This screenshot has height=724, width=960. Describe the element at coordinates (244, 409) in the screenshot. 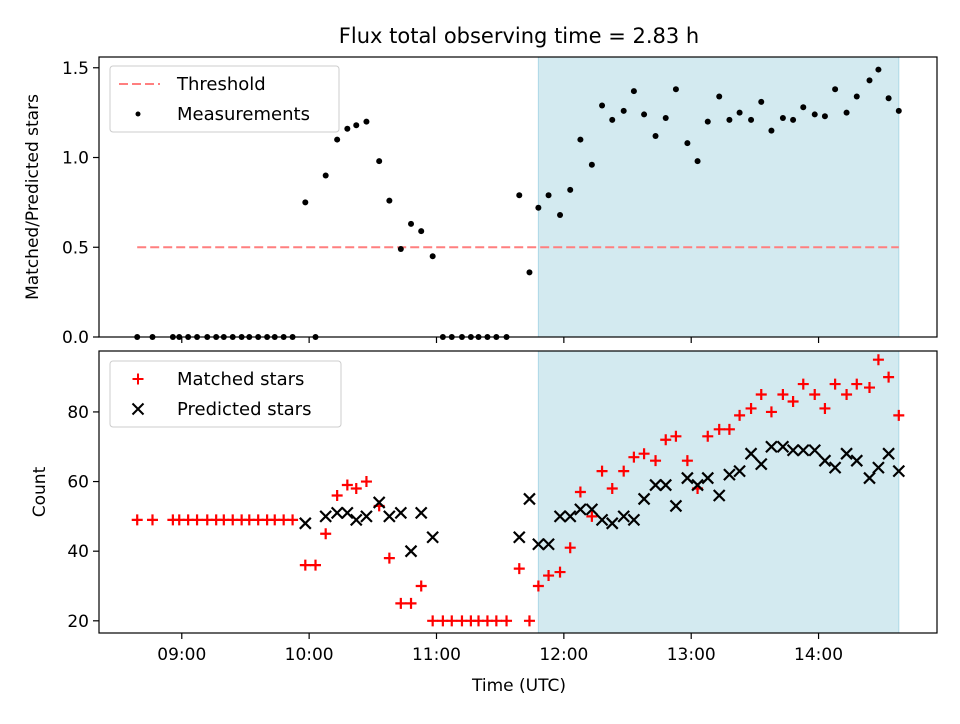

I see `legend-predicted-label: Predicted stars` at that location.